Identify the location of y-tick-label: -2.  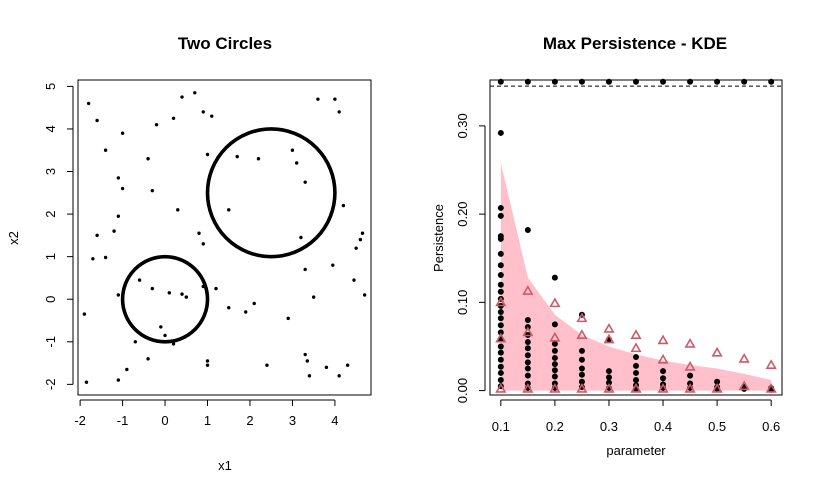
(50, 385).